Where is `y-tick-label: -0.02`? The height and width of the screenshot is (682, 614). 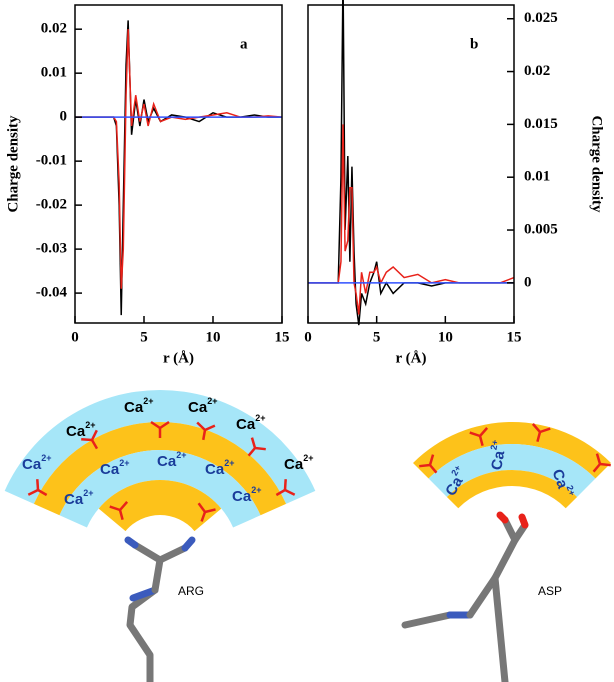 y-tick-label: -0.02 is located at coordinates (51, 205).